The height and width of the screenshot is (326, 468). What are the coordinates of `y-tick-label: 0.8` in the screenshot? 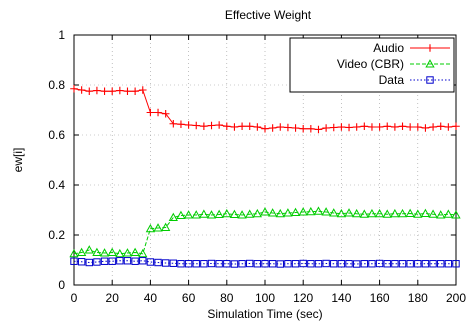 It's located at (56, 85).